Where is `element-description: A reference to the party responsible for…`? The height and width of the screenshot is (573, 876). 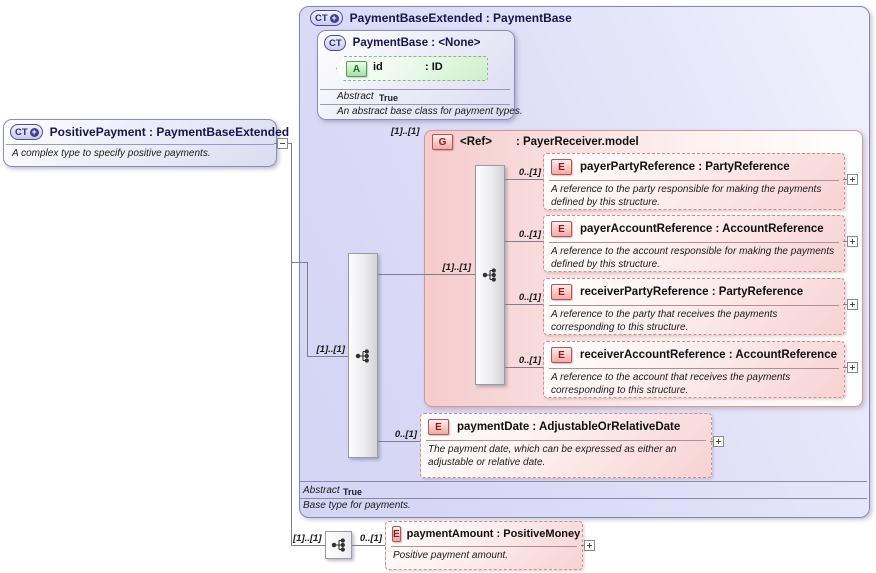
element-description: A reference to the party responsible for… is located at coordinates (686, 196).